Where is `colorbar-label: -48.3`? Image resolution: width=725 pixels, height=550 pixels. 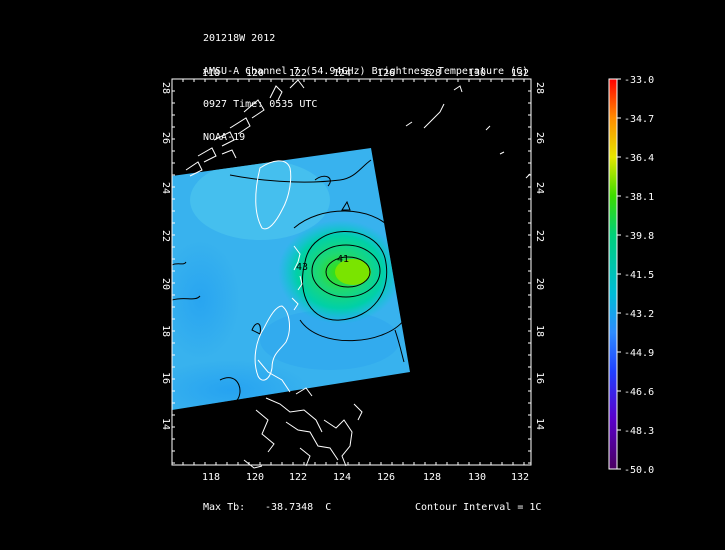 colorbar-label: -48.3 is located at coordinates (639, 431).